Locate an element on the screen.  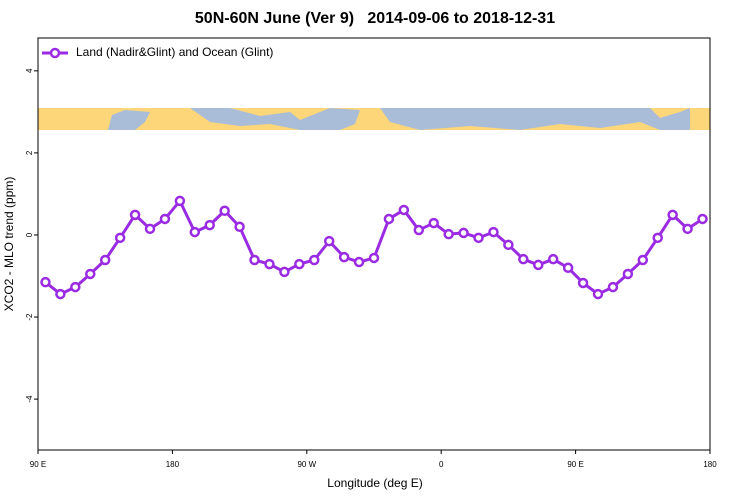
y-tick-label: 4 is located at coordinates (29, 70).